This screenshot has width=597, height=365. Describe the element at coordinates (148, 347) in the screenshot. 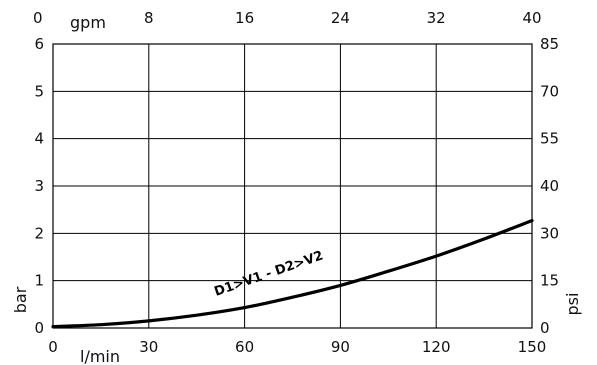

I see `x-tick-label: 30` at that location.